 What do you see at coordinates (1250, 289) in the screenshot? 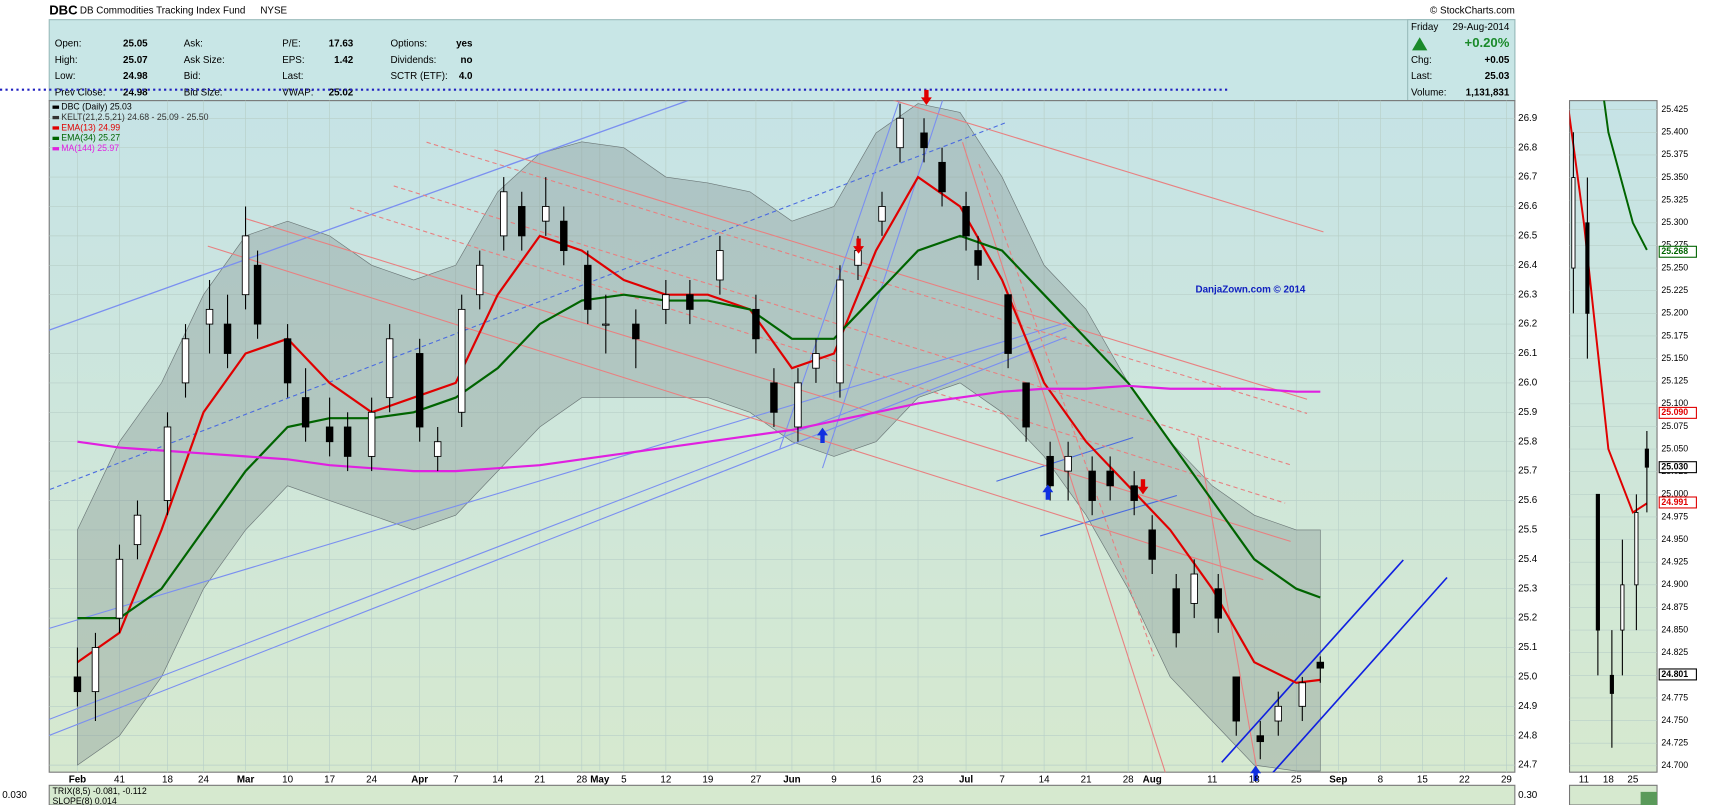
I see `annotation: DanjaZown.com © 2014` at bounding box center [1250, 289].